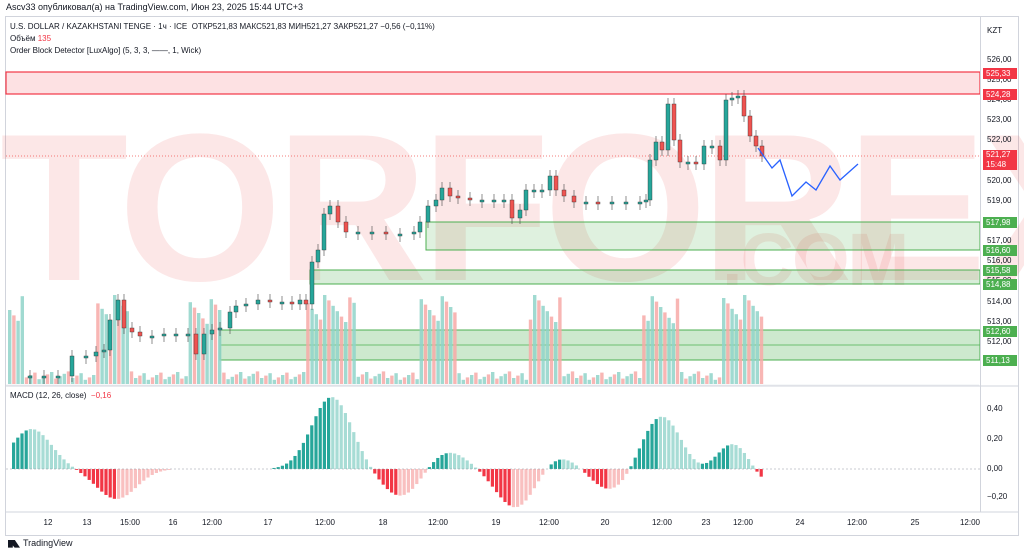  What do you see at coordinates (438, 522) in the screenshot?
I see `time-label: 12:00` at bounding box center [438, 522].